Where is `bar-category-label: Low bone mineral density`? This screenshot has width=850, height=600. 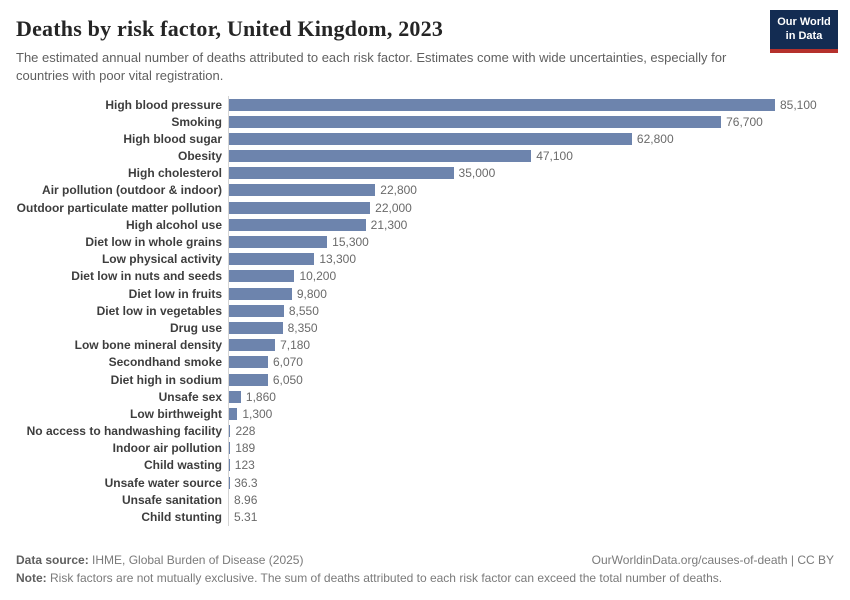 bar-category-label: Low bone mineral density is located at coordinates (148, 345).